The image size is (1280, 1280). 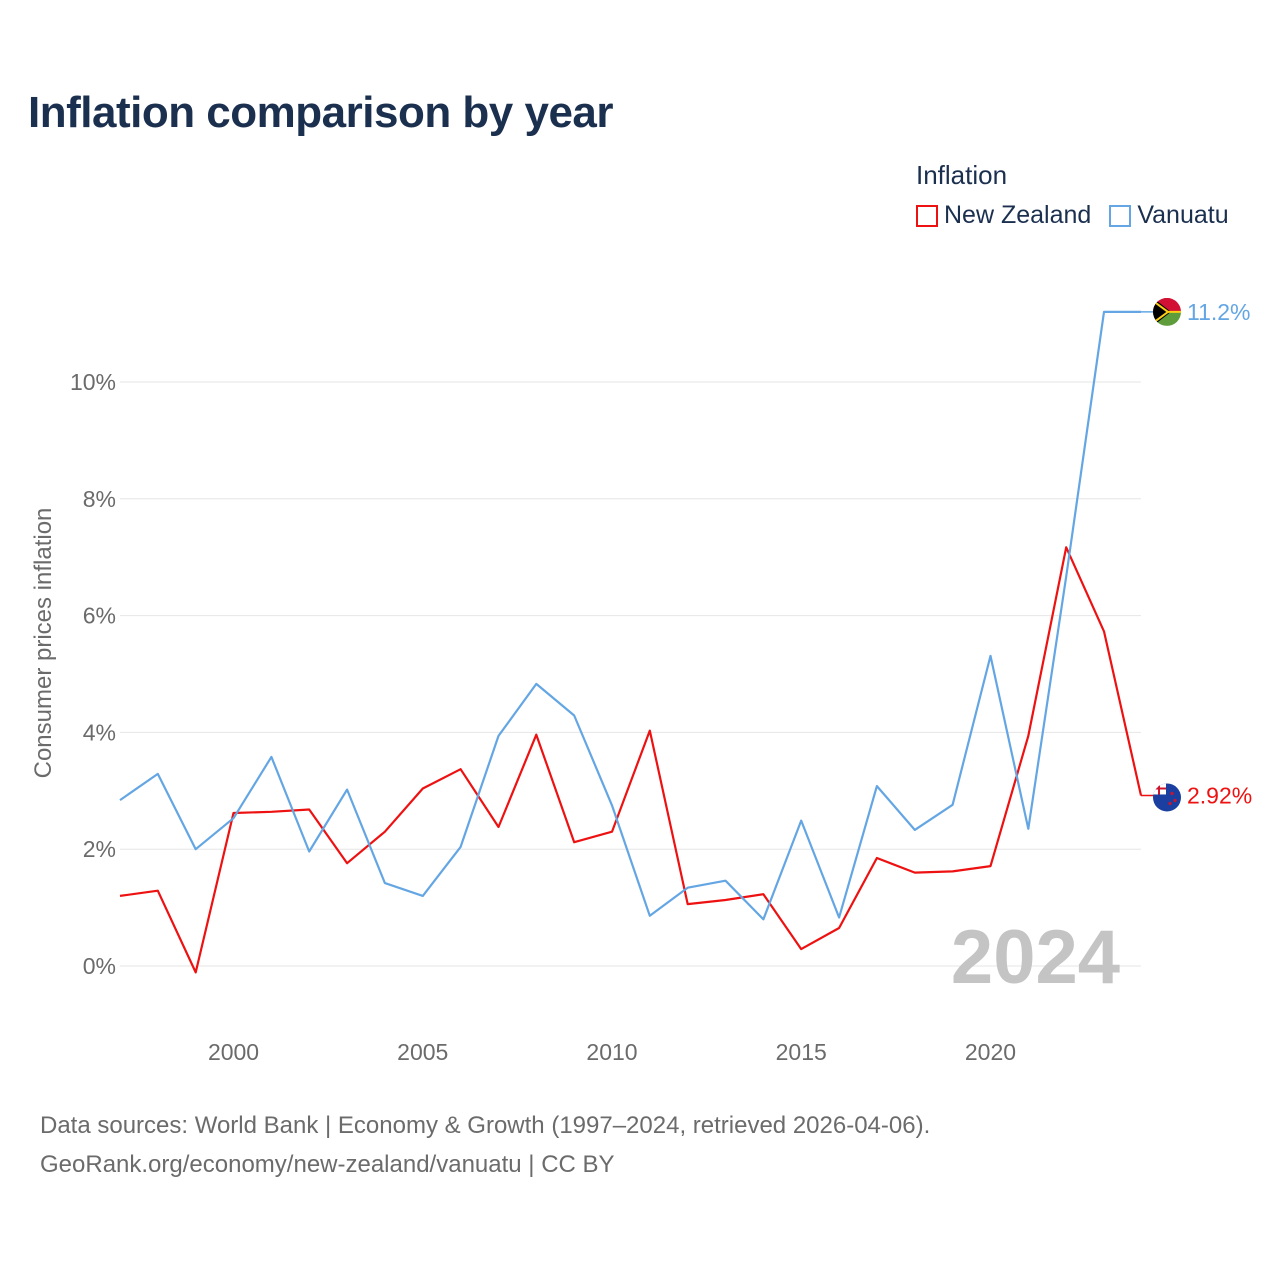 I want to click on legend-swatch-vanuatu, so click(x=1120, y=215).